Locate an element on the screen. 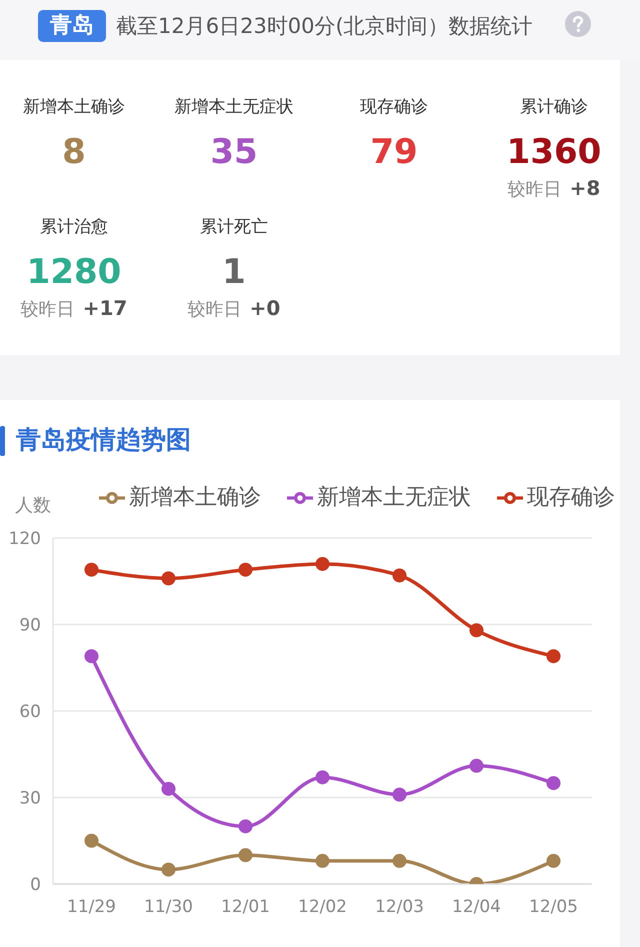  x-tick-label: 12/04 is located at coordinates (476, 907).